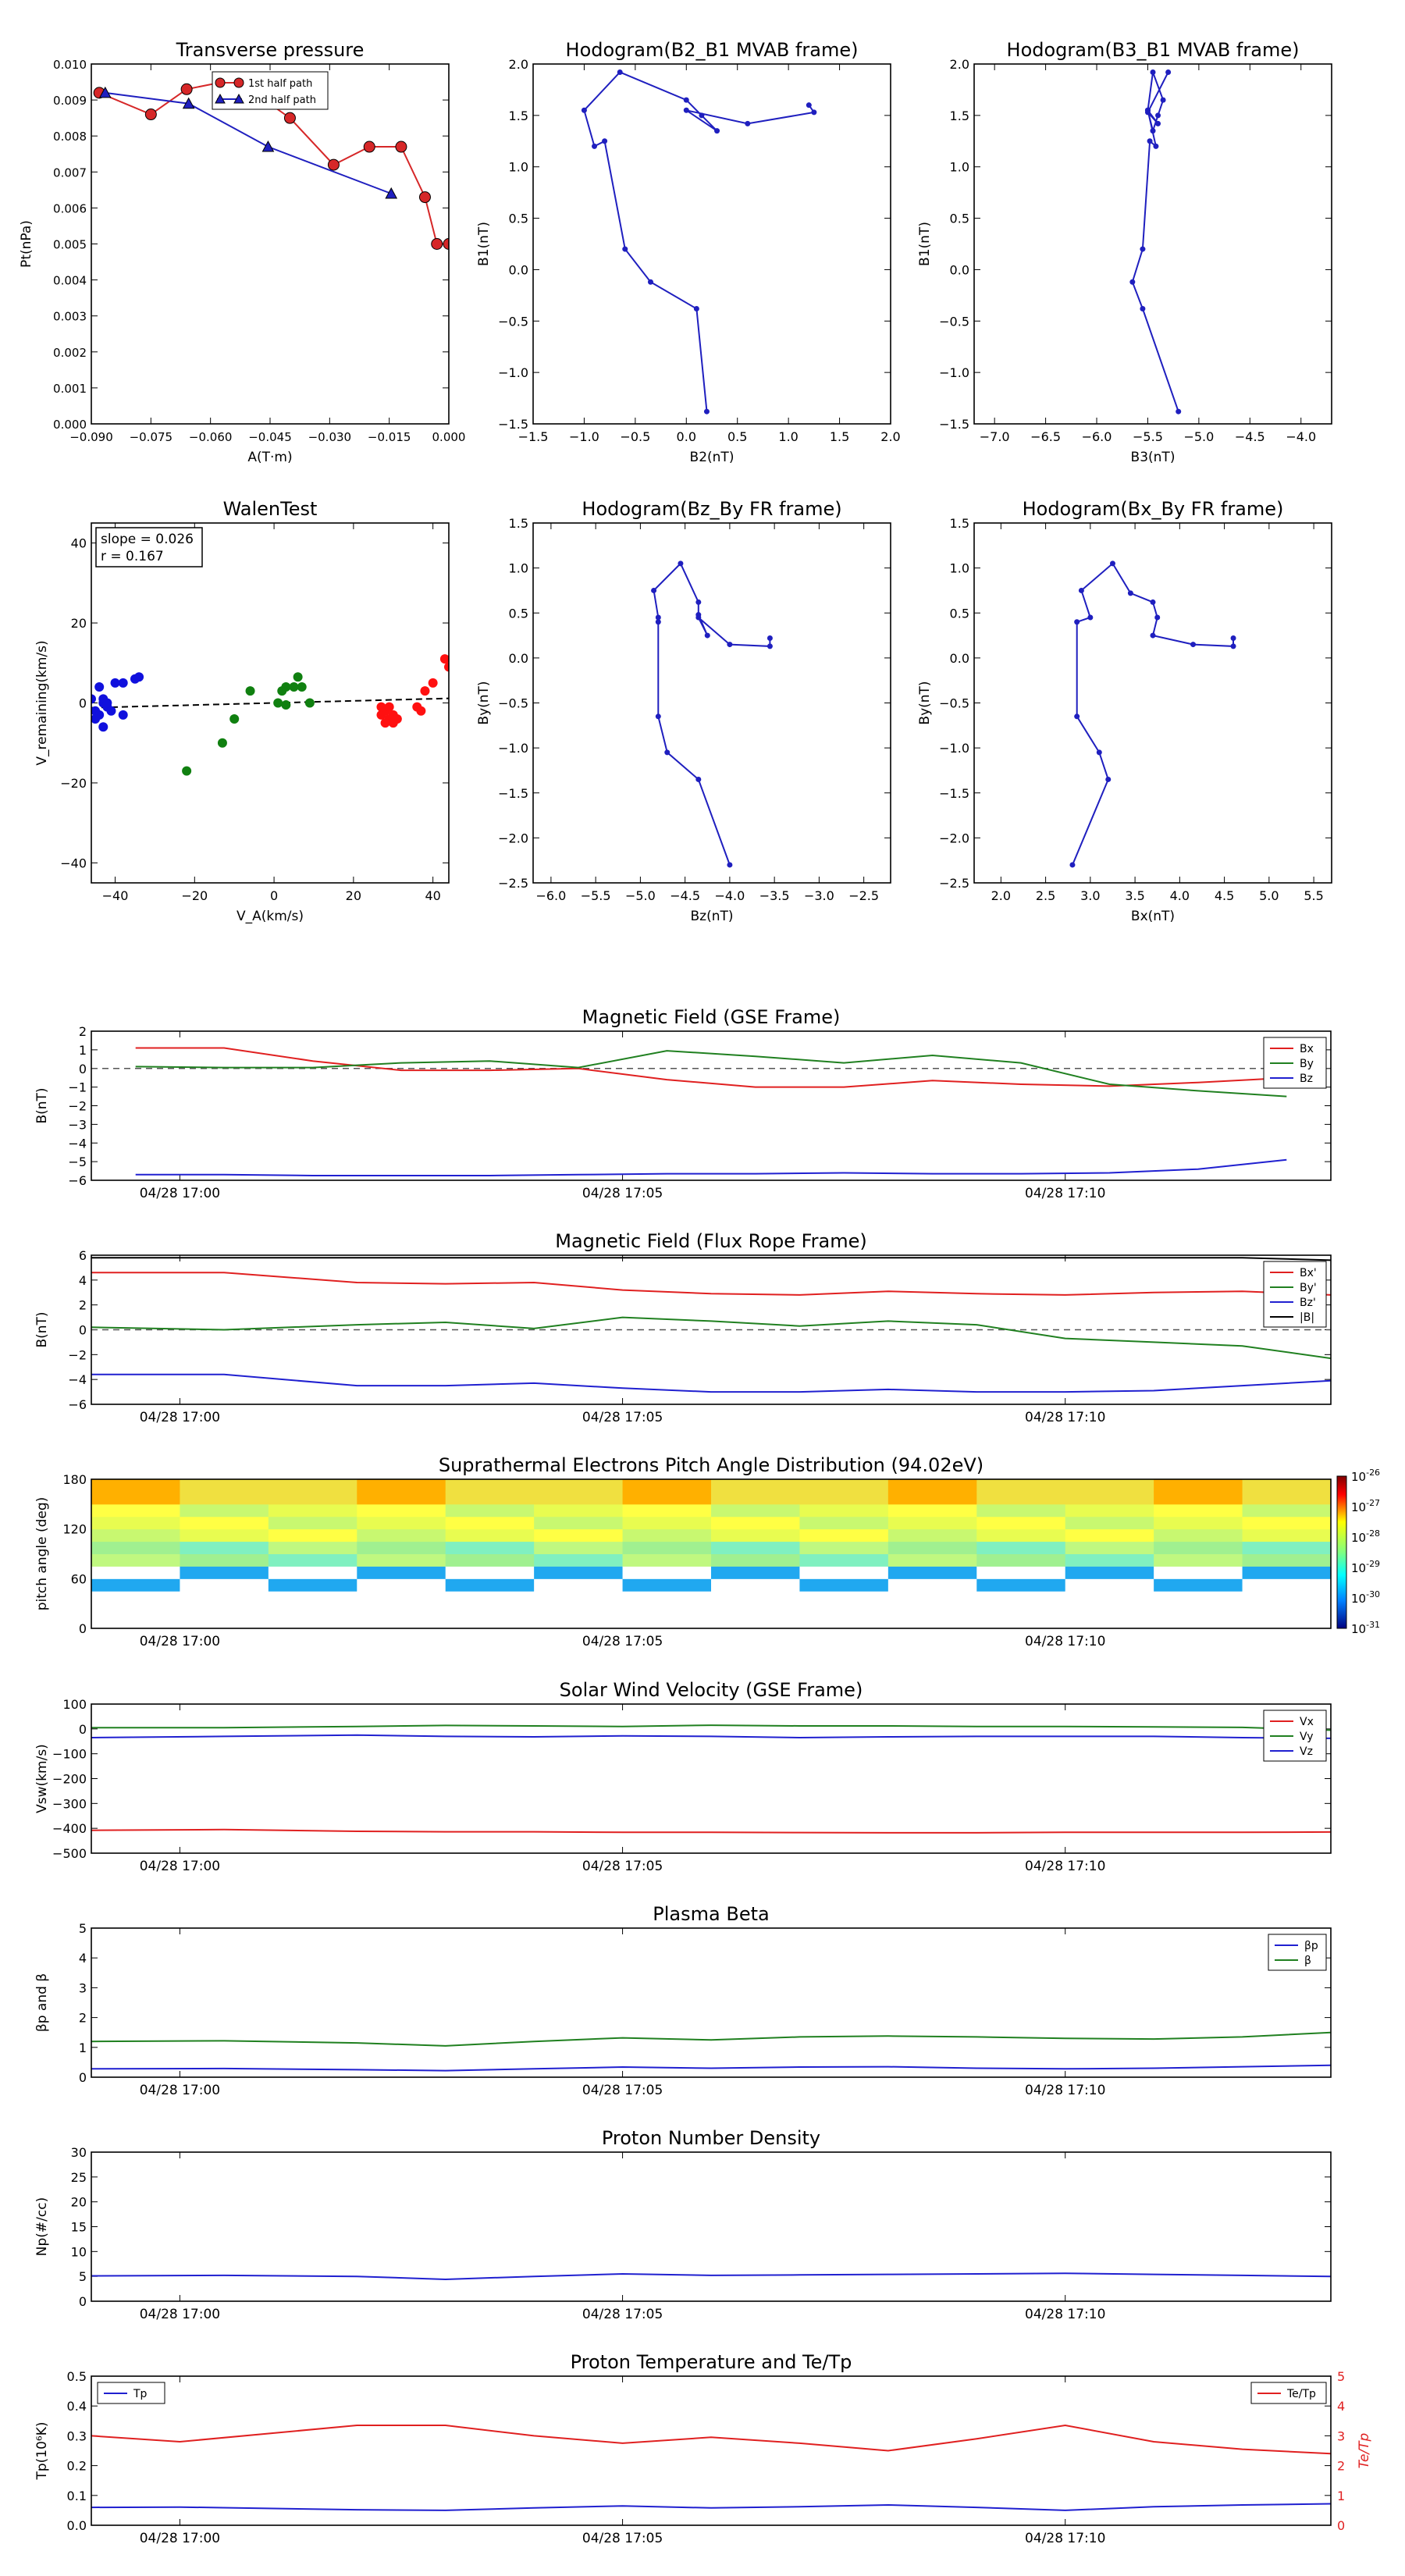 This screenshot has height=2576, width=1405. What do you see at coordinates (788, 436) in the screenshot?
I see `x-tick-label: 1.0` at bounding box center [788, 436].